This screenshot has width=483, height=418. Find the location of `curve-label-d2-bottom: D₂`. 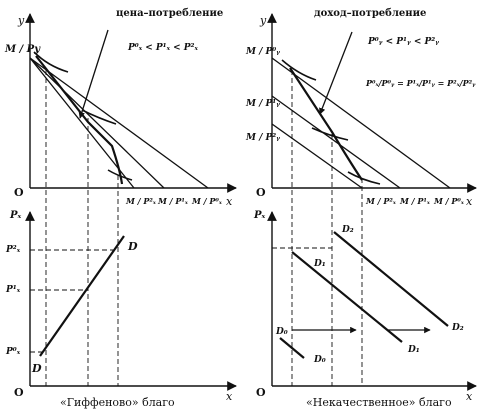

curve-label-d2-bottom: D₂ is located at coordinates (457, 328).